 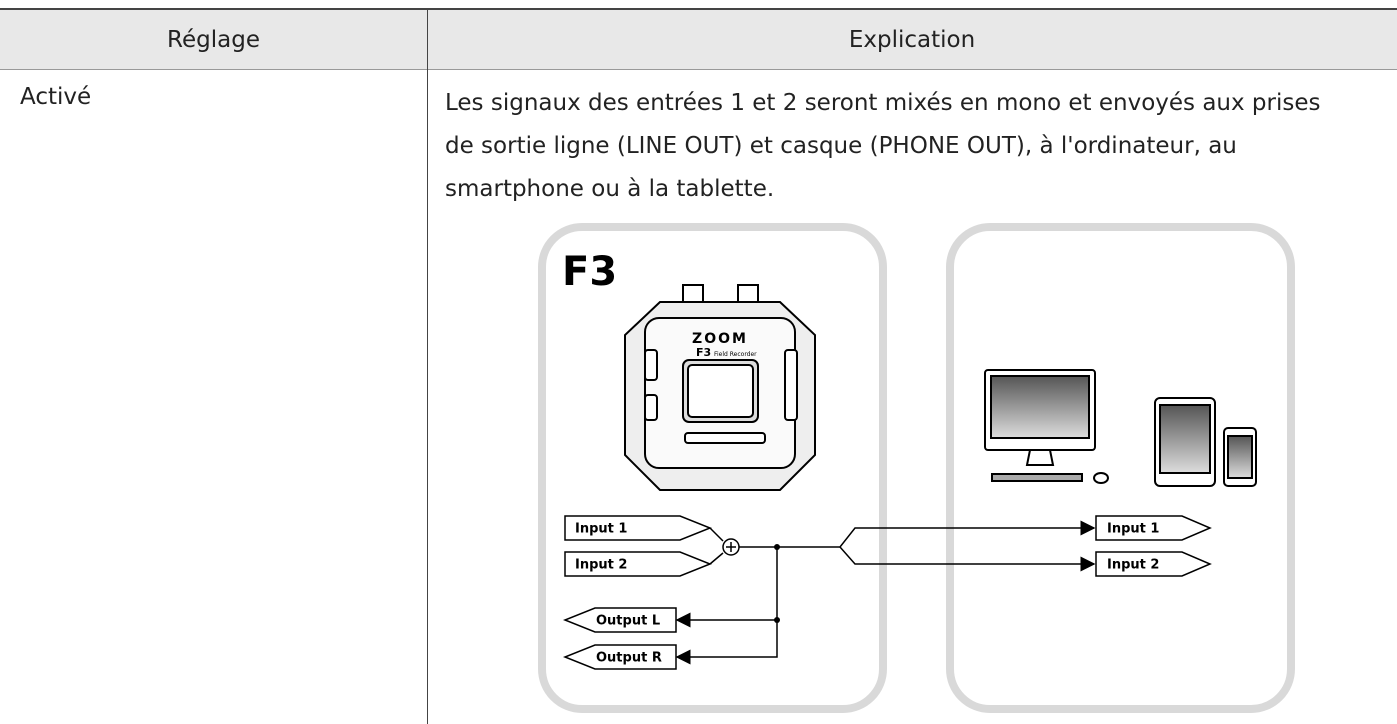 I want to click on device-illustration, so click(x=720, y=387).